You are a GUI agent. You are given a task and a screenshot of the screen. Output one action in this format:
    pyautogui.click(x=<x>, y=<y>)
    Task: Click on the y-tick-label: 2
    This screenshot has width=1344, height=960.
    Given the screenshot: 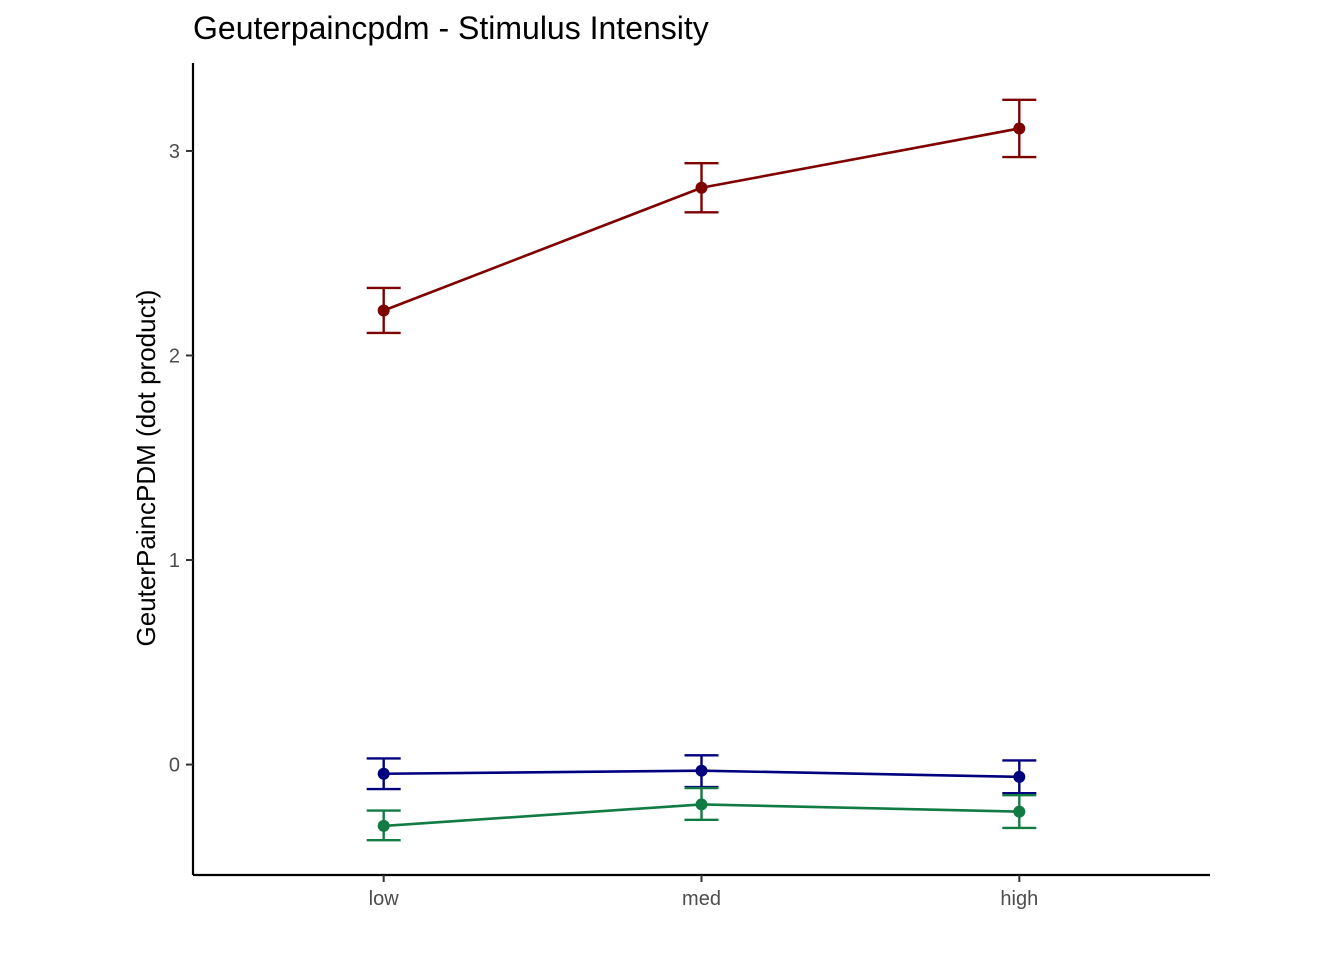 What is the action you would take?
    pyautogui.click(x=174, y=356)
    